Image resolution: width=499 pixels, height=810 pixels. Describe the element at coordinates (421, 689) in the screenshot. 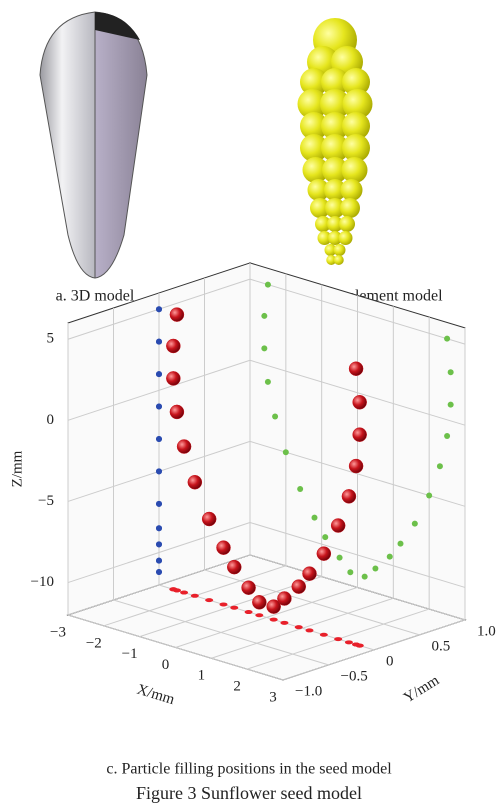

I see `y-axis-label: Y/mm` at that location.